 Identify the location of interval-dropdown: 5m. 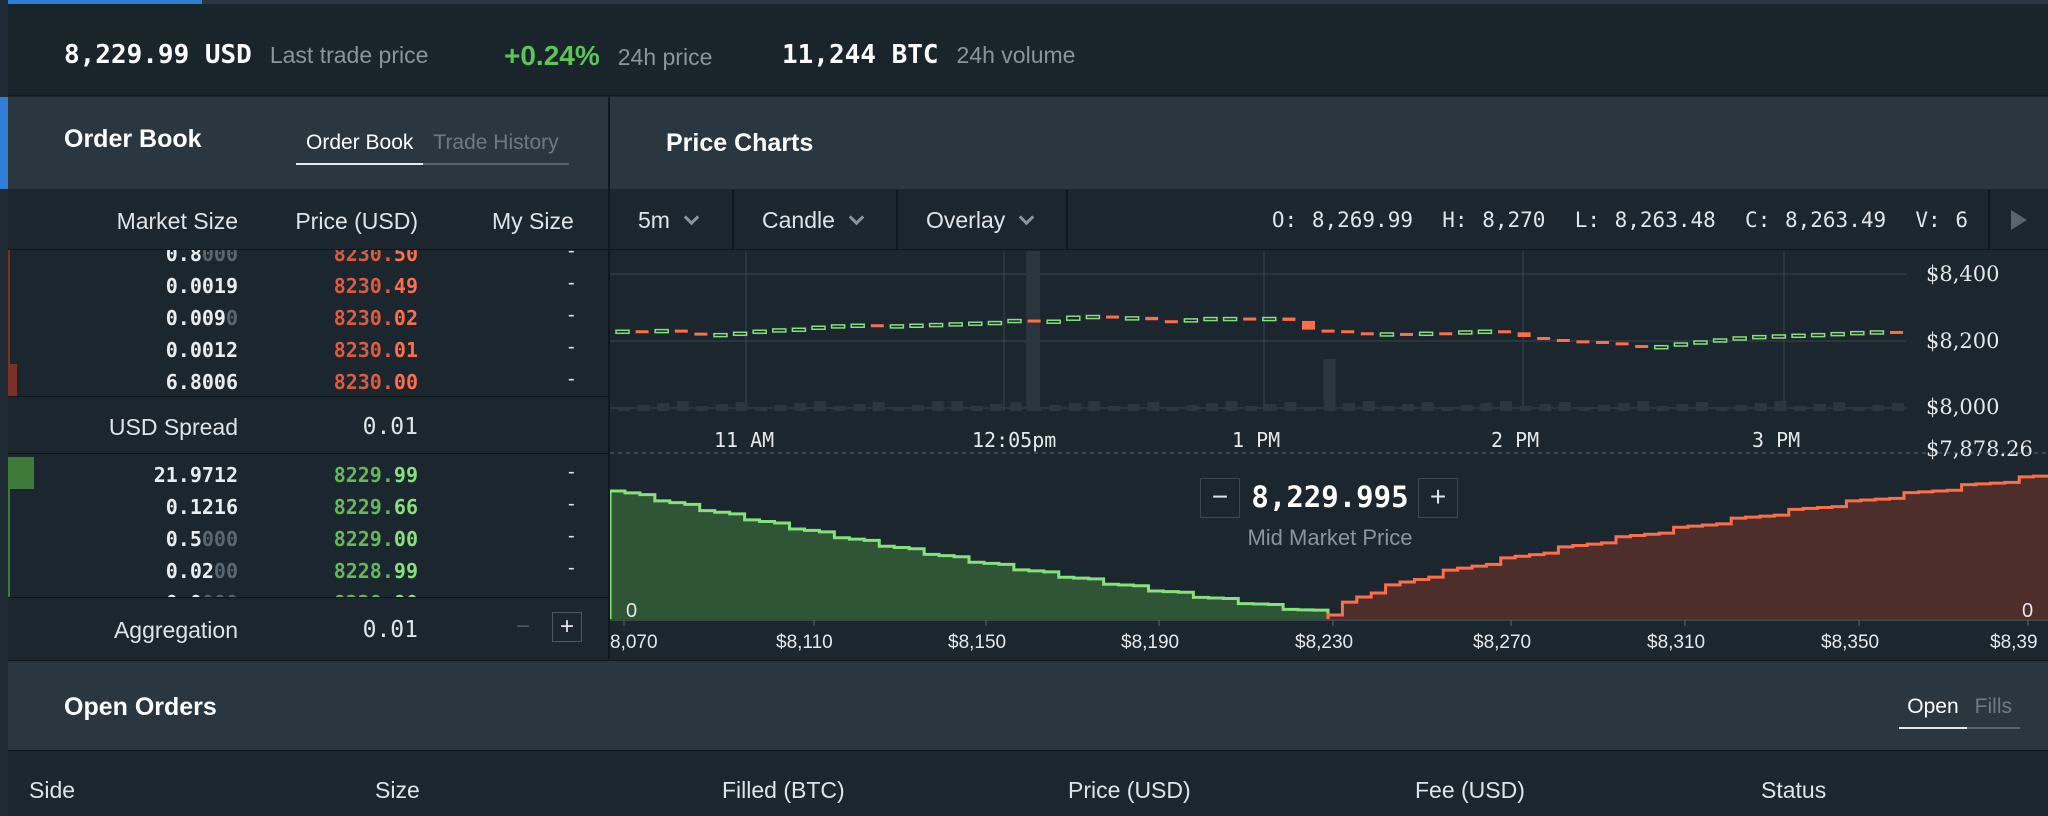
(672, 220).